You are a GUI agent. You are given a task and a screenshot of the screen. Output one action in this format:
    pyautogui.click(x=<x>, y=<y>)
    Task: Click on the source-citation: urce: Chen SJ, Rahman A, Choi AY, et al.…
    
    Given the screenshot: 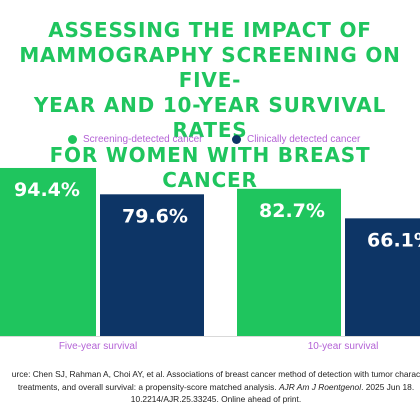 What is the action you would take?
    pyautogui.click(x=210, y=387)
    